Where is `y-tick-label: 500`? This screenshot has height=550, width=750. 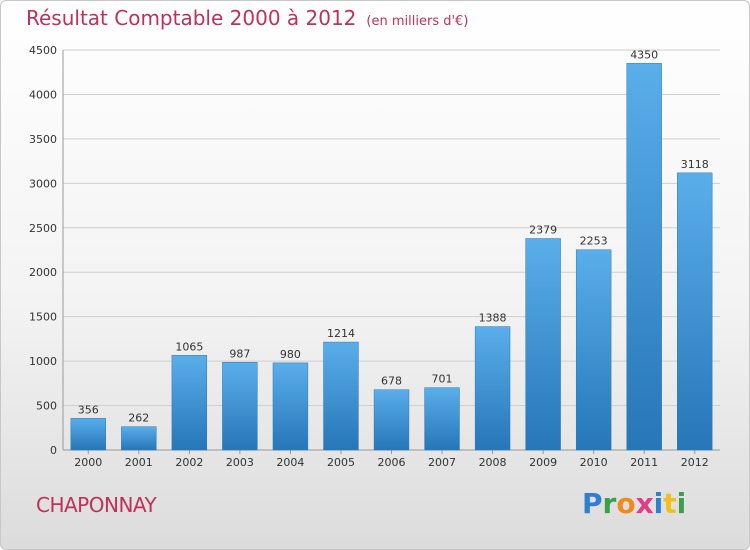
y-tick-label: 500 is located at coordinates (46, 406).